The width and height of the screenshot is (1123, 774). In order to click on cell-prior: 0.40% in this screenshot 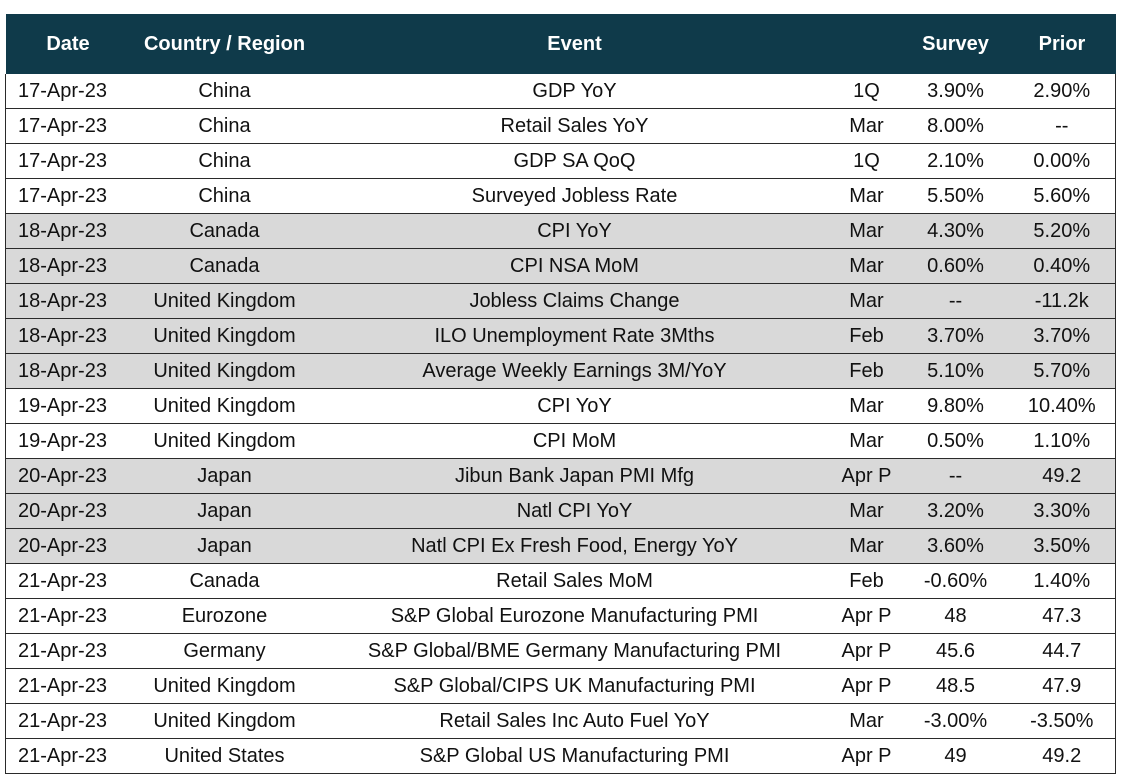, I will do `click(1062, 266)`.